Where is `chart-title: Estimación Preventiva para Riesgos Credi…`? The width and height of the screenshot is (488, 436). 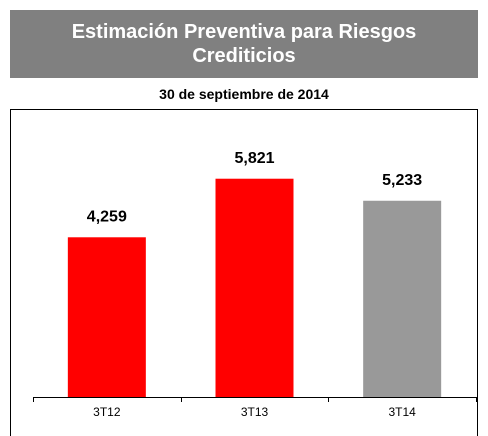 chart-title: Estimación Preventiva para Riesgos Credi… is located at coordinates (244, 44).